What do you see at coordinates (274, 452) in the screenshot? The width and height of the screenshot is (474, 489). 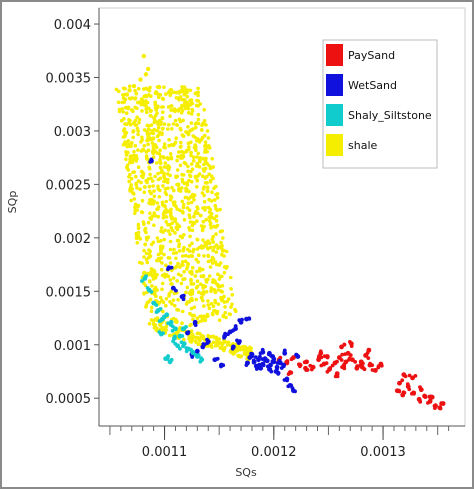 I see `x-tick-label: 0.0012` at bounding box center [274, 452].